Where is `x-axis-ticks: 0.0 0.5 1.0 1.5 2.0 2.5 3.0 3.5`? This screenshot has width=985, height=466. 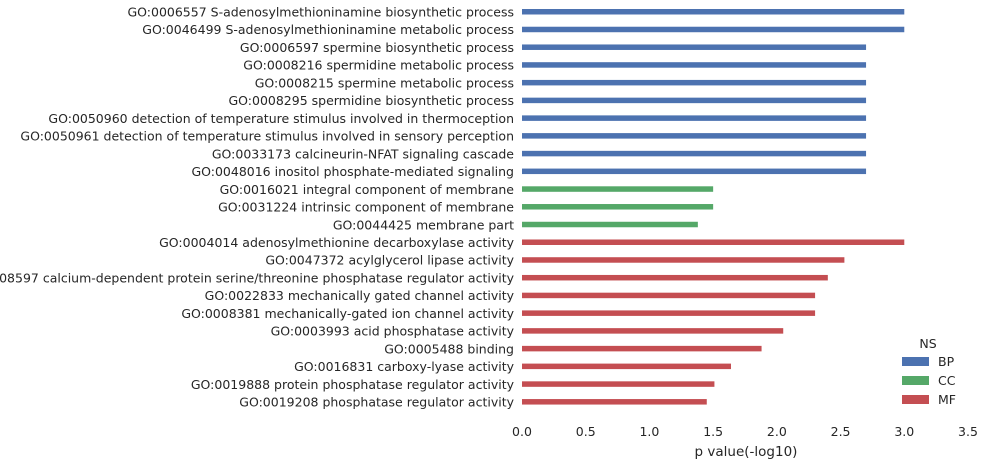
x-axis-ticks: 0.0 0.5 1.0 1.5 2.0 2.5 3.0 3.5 is located at coordinates (745, 431).